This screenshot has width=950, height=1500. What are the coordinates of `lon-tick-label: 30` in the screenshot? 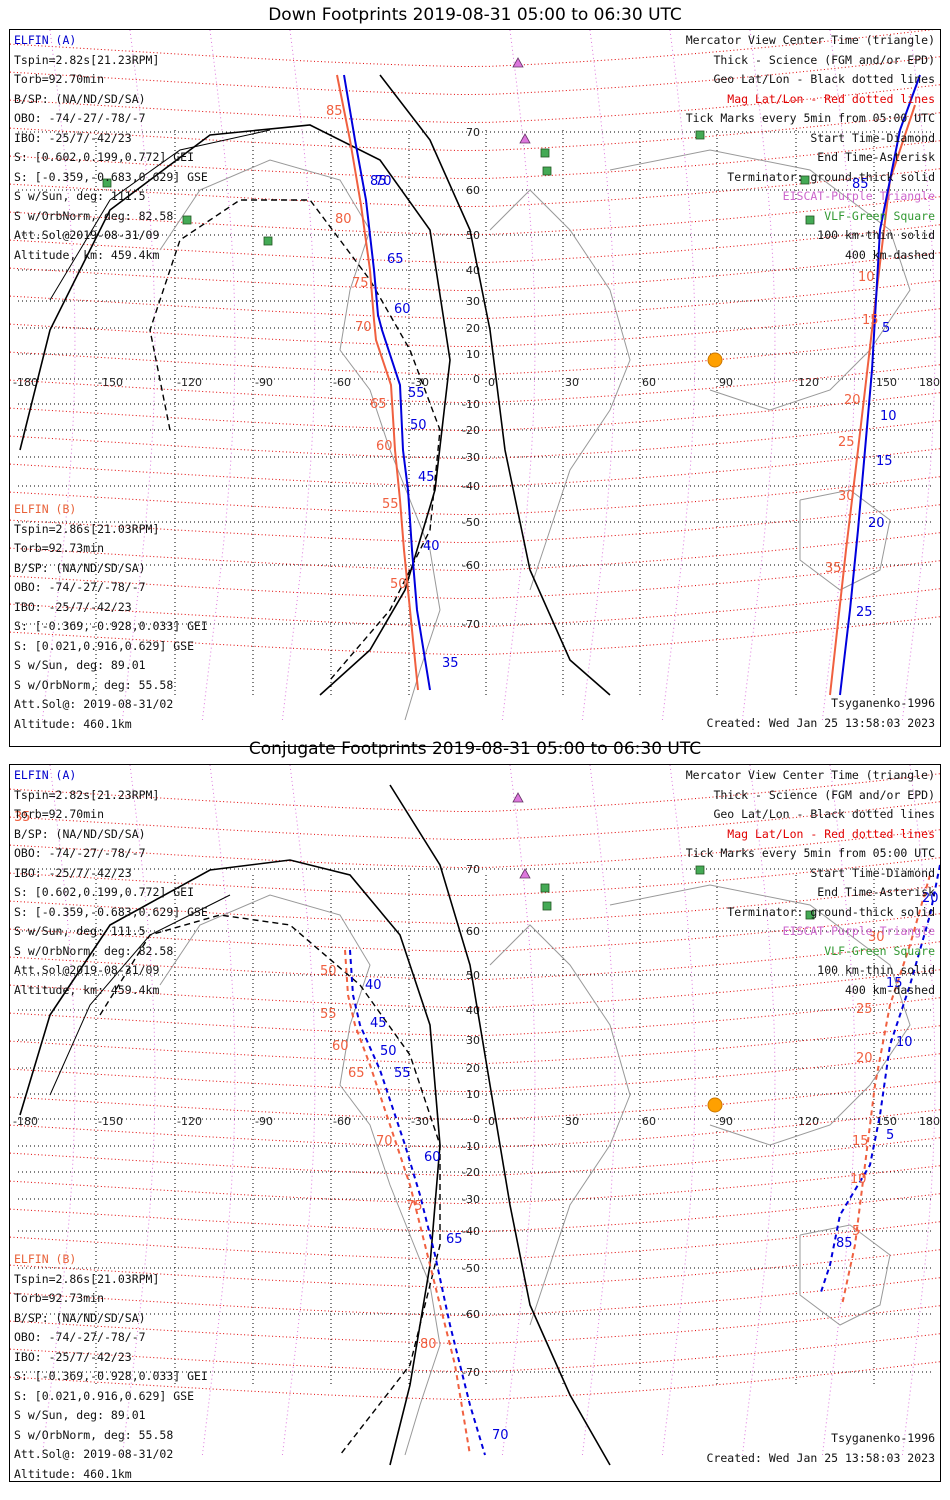 It's located at (572, 1121).